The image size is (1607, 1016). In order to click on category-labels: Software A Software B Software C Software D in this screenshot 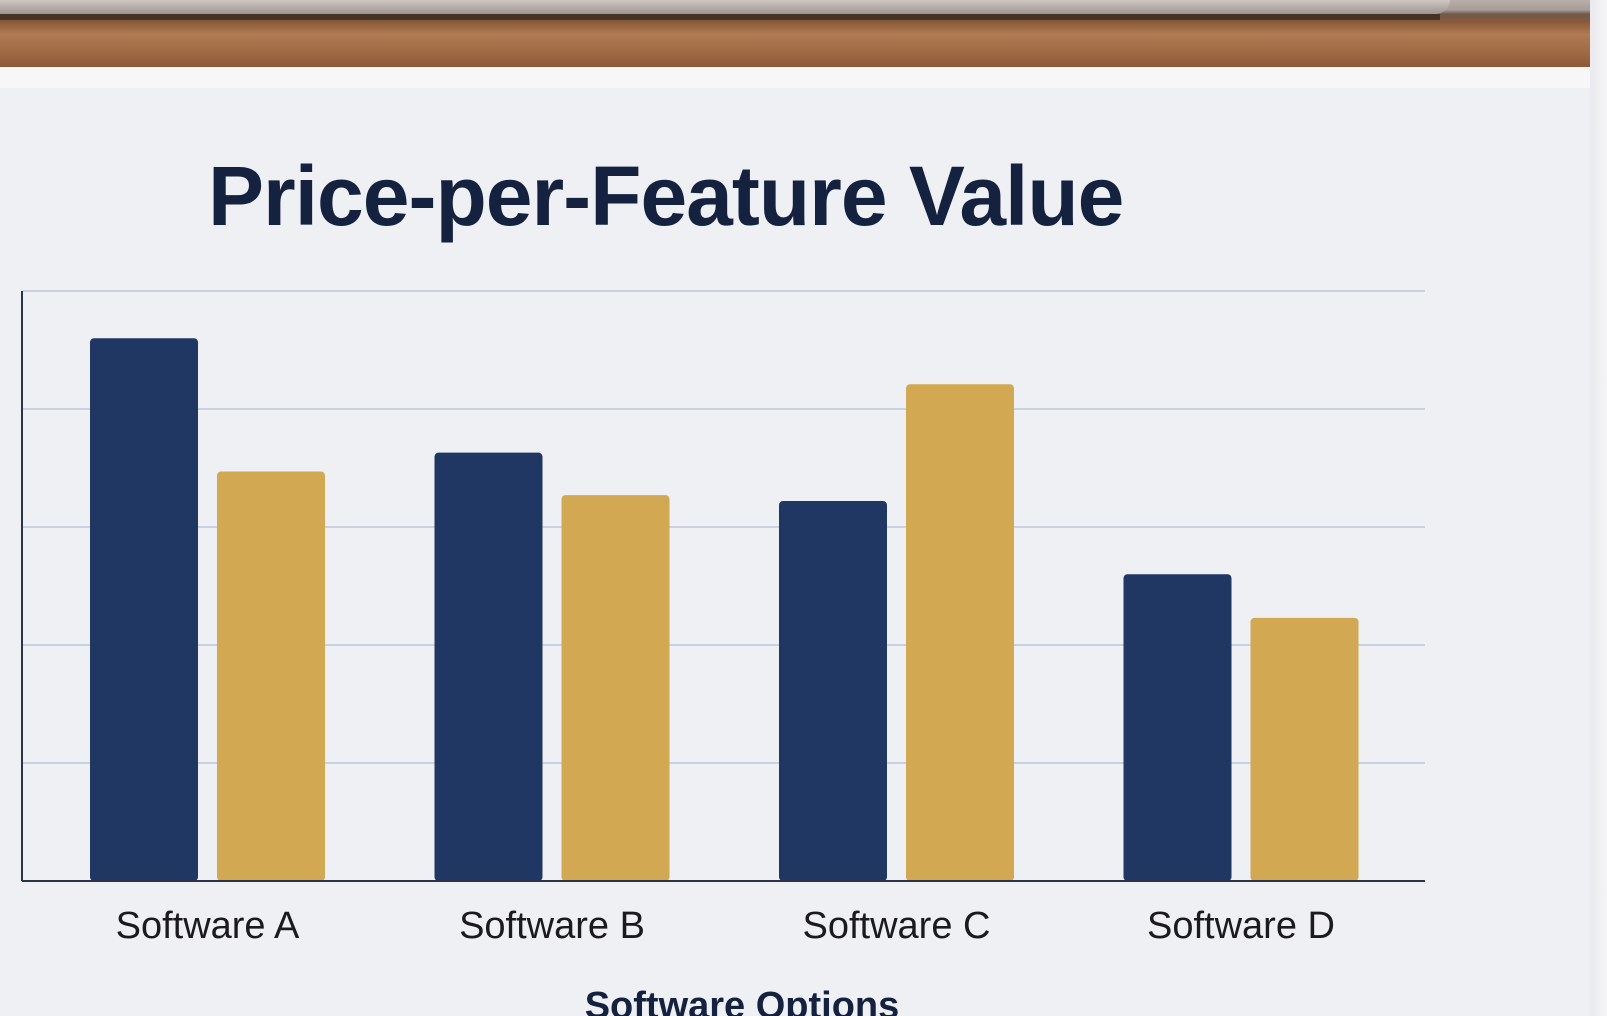, I will do `click(725, 926)`.